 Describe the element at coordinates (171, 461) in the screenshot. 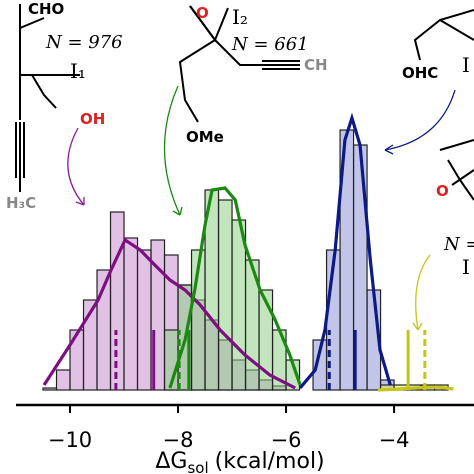

I see `x-label-main: ΔG` at that location.